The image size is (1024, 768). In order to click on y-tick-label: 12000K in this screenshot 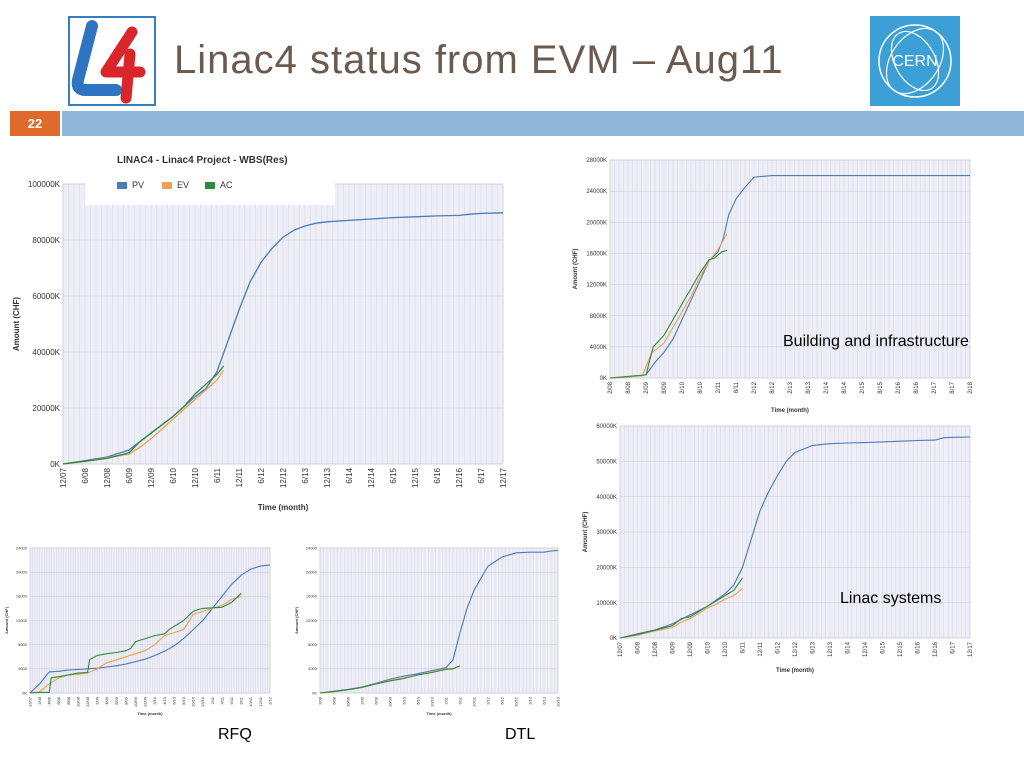, I will do `click(596, 286)`.